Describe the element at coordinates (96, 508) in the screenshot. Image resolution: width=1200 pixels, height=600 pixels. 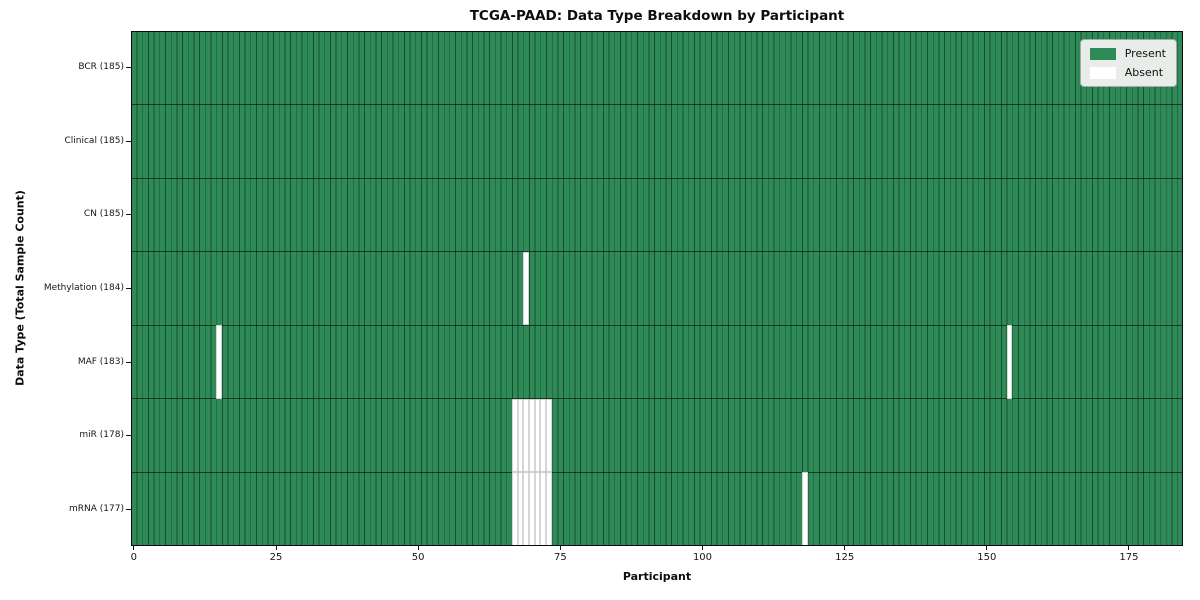
I see `ytick-label-mRNA: mRNA (177)` at that location.